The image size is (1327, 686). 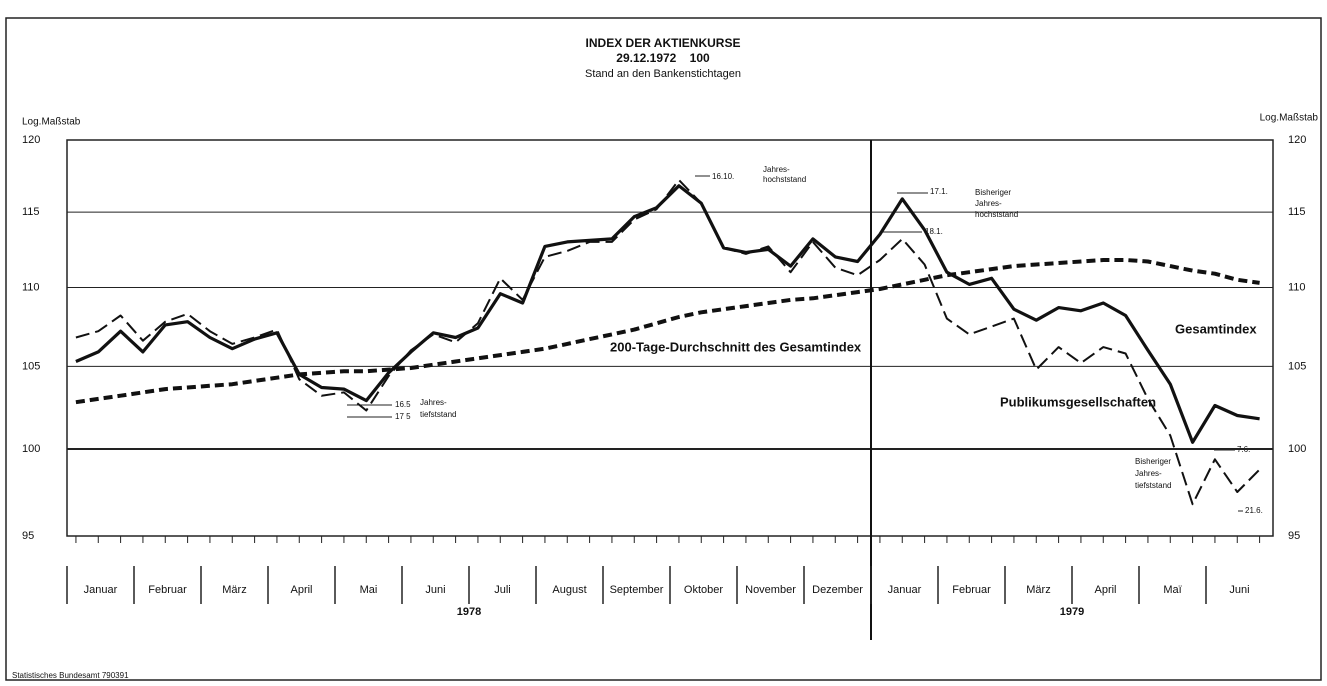 I want to click on month-label: Dezember, so click(x=837, y=590).